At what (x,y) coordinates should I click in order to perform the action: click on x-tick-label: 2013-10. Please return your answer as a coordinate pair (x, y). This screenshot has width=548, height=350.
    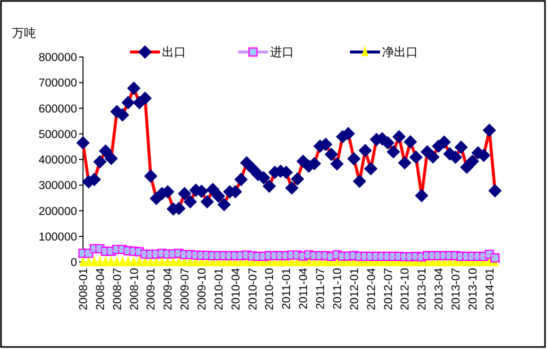
    Looking at the image, I should click on (473, 289).